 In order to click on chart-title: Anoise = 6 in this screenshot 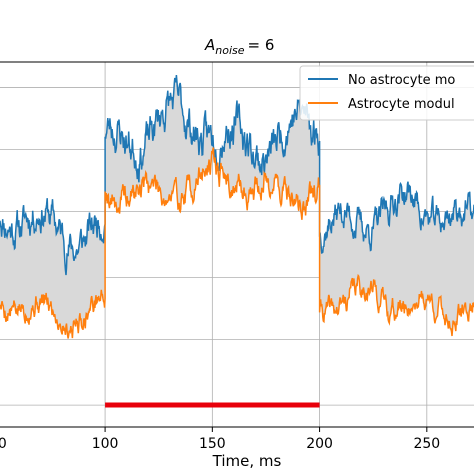, I will do `click(239, 46)`.